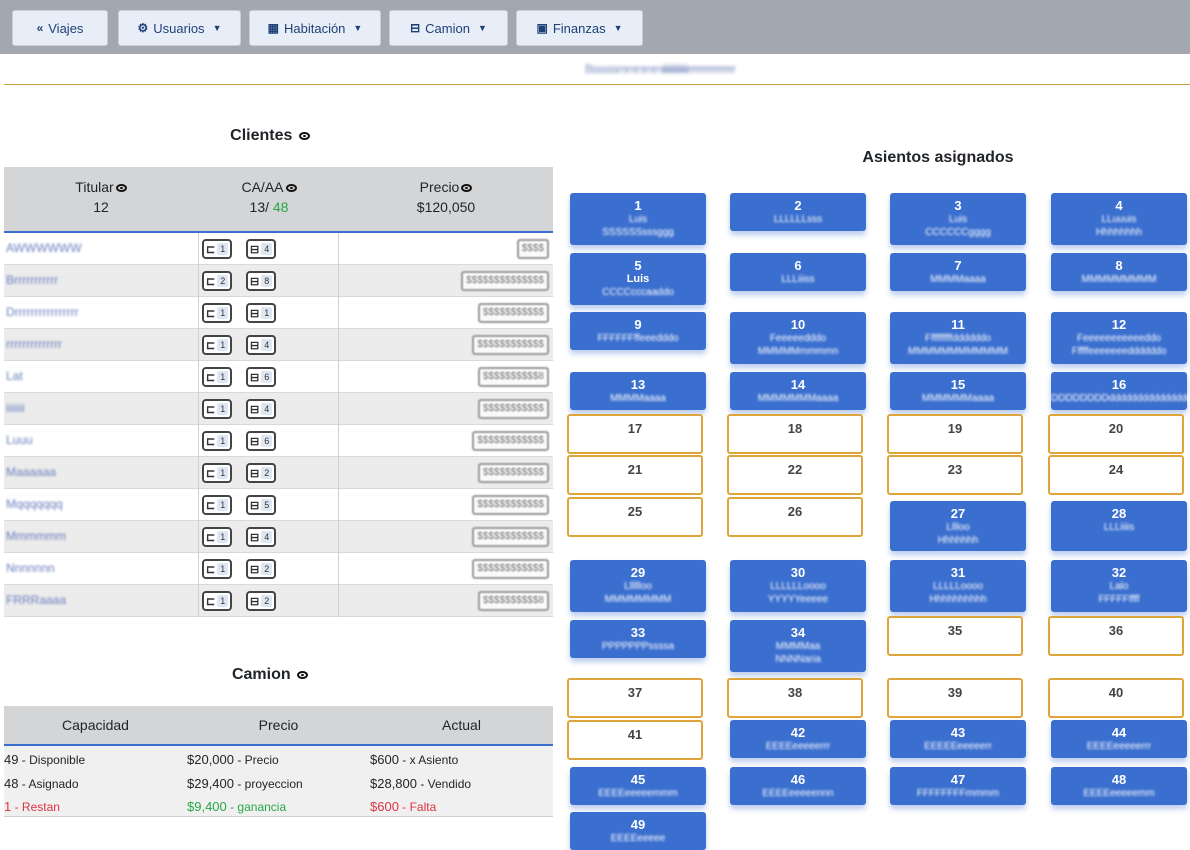 The width and height of the screenshot is (1190, 850). Describe the element at coordinates (798, 786) in the screenshot. I see `seat-46: 46 EEEEeeeeennn` at that location.